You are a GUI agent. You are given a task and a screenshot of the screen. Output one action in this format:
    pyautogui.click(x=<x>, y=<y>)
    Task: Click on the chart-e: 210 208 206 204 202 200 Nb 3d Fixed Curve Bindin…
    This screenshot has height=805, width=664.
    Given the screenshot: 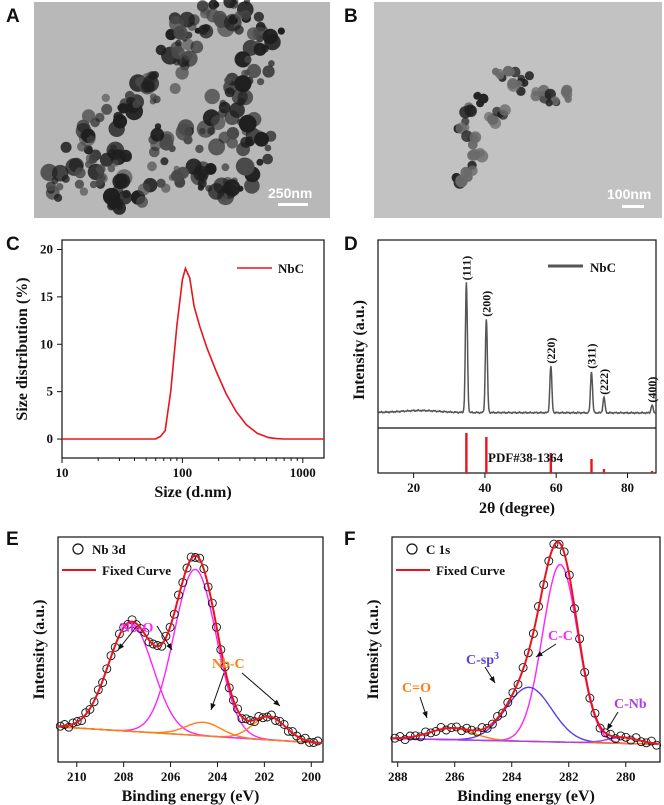 What is the action you would take?
    pyautogui.click(x=177, y=670)
    